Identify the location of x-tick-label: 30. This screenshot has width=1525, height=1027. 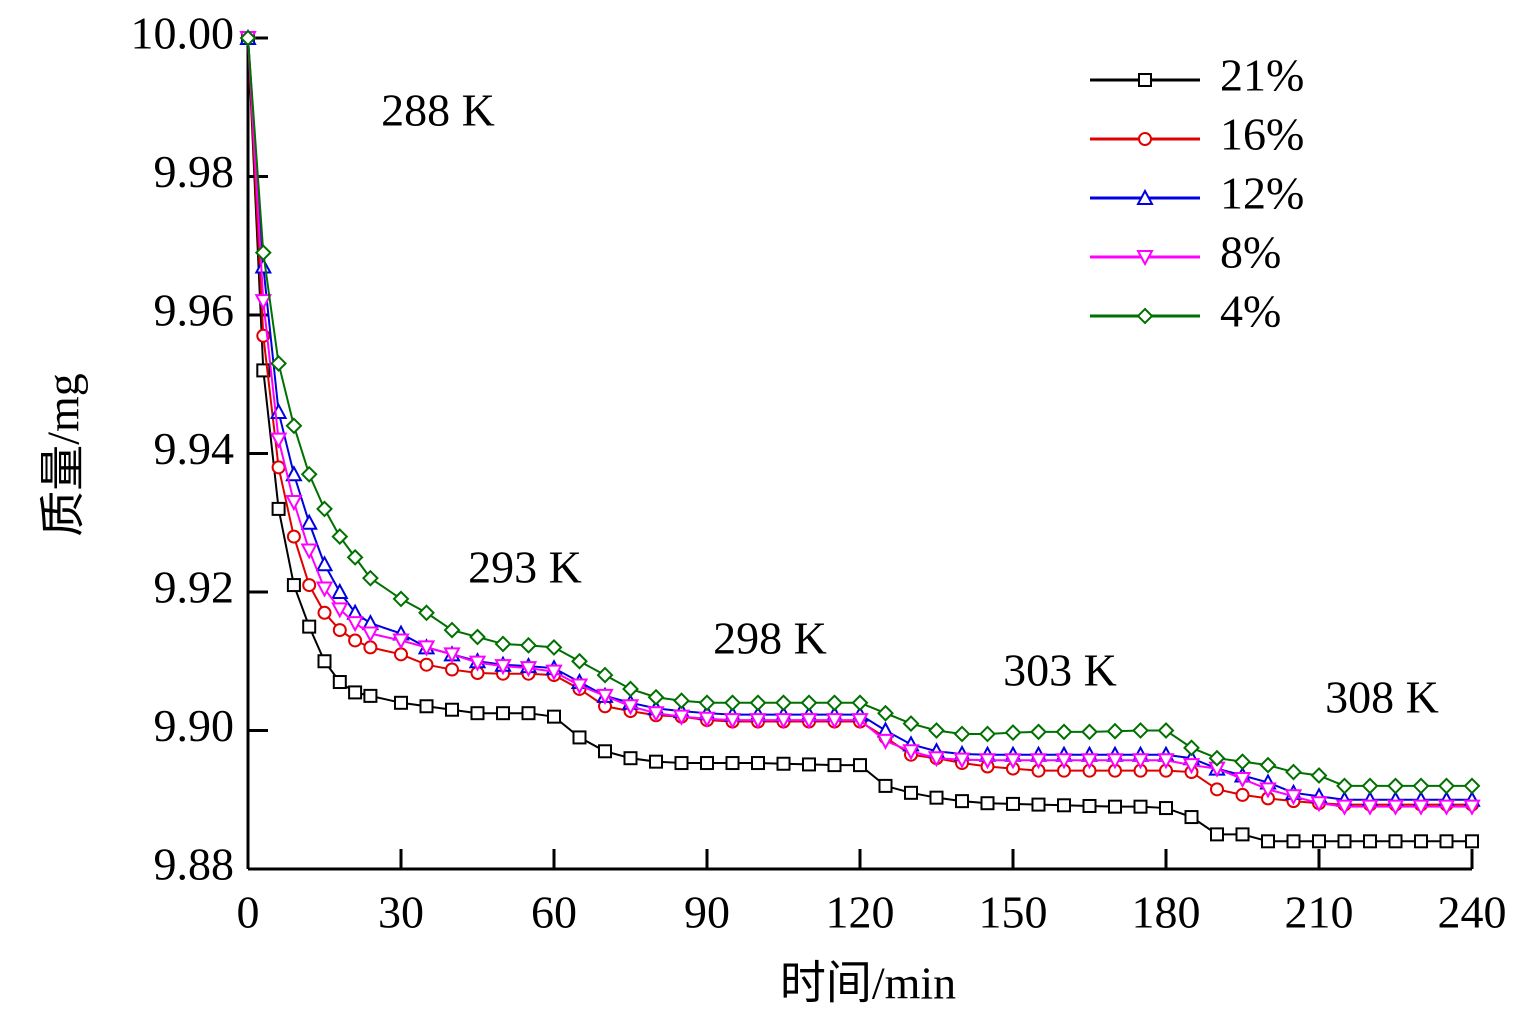
(401, 912).